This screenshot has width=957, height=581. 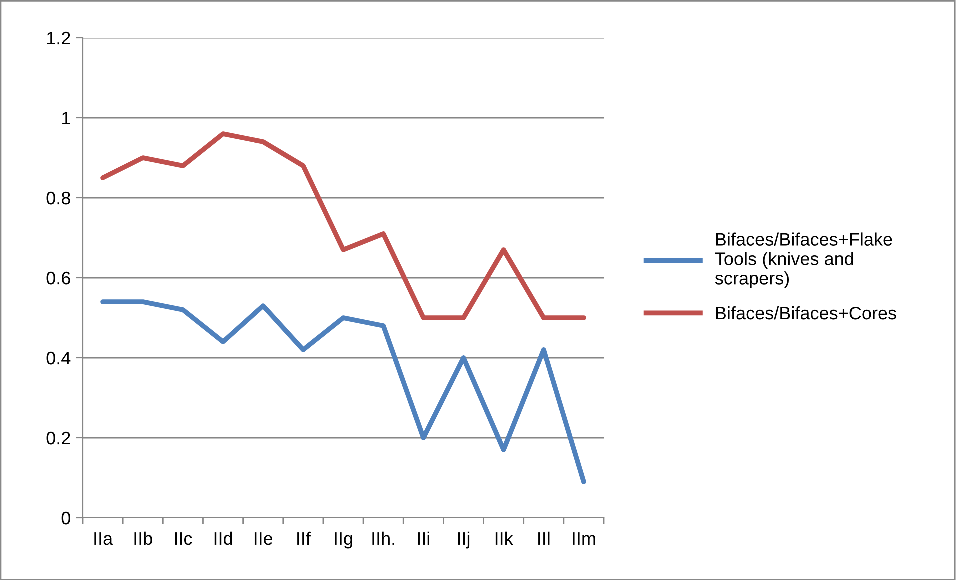 I want to click on y-tick-label: 0, so click(x=66, y=518).